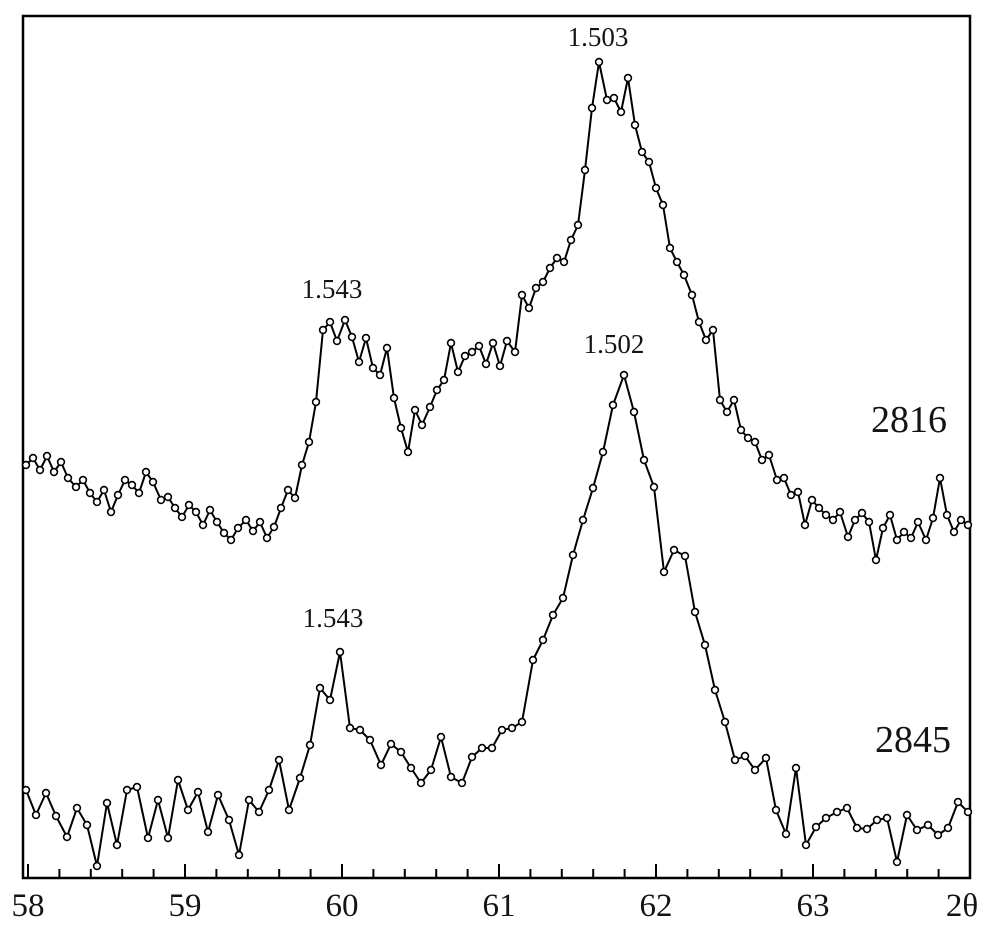 Image resolution: width=996 pixels, height=929 pixels. I want to click on x-tick-label-59: 59, so click(185, 906).